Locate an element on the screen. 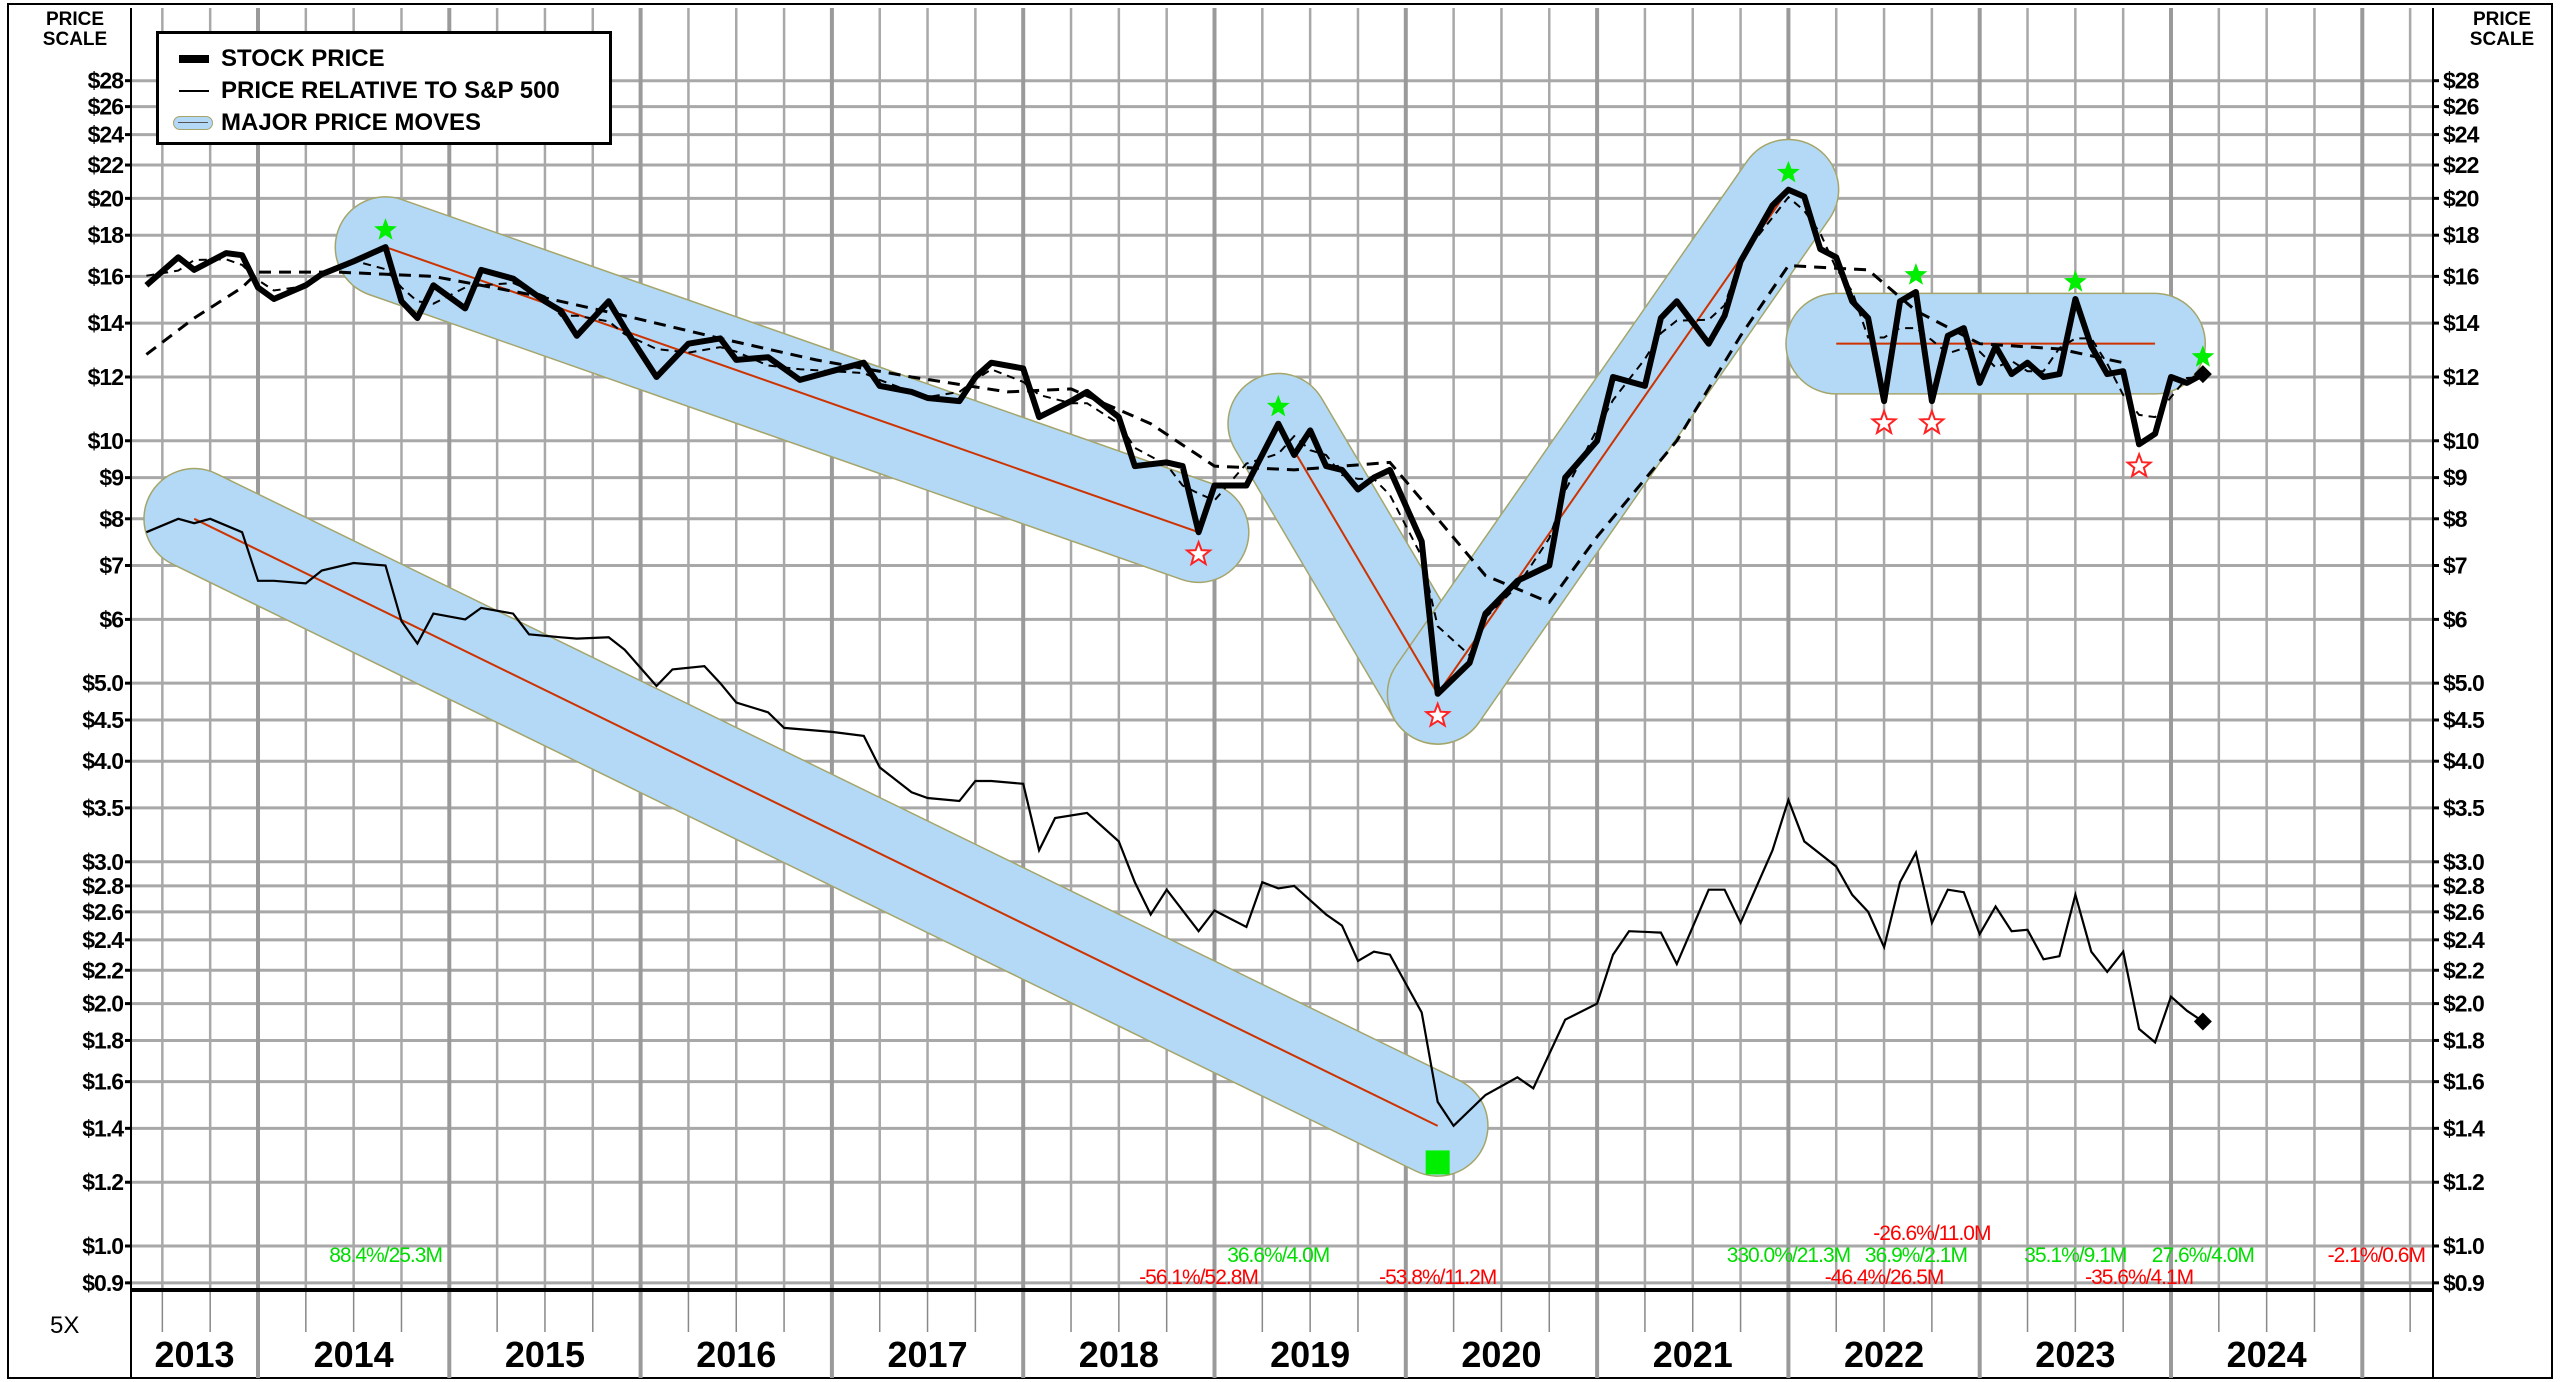 The image size is (2560, 1382). y-tick-label-right: $2.2 is located at coordinates (2463, 970).